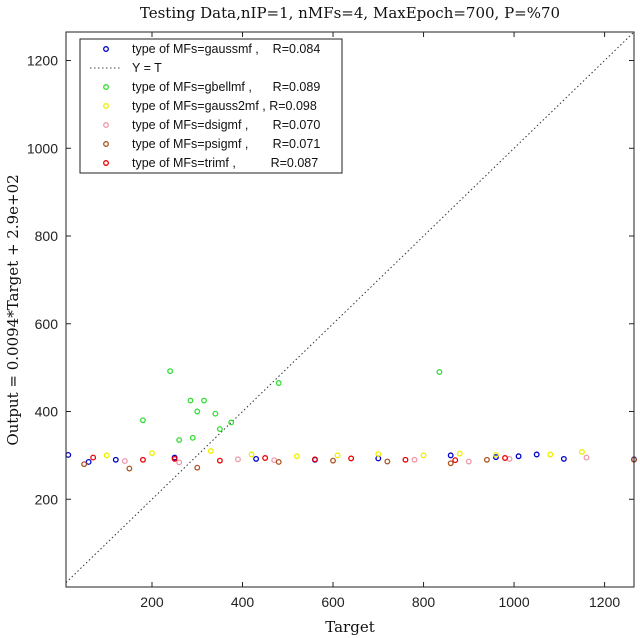 Image resolution: width=640 pixels, height=638 pixels. Describe the element at coordinates (13, 309) in the screenshot. I see `y-axis-label: Output = 0.0094*Target + 2.9e+02` at that location.